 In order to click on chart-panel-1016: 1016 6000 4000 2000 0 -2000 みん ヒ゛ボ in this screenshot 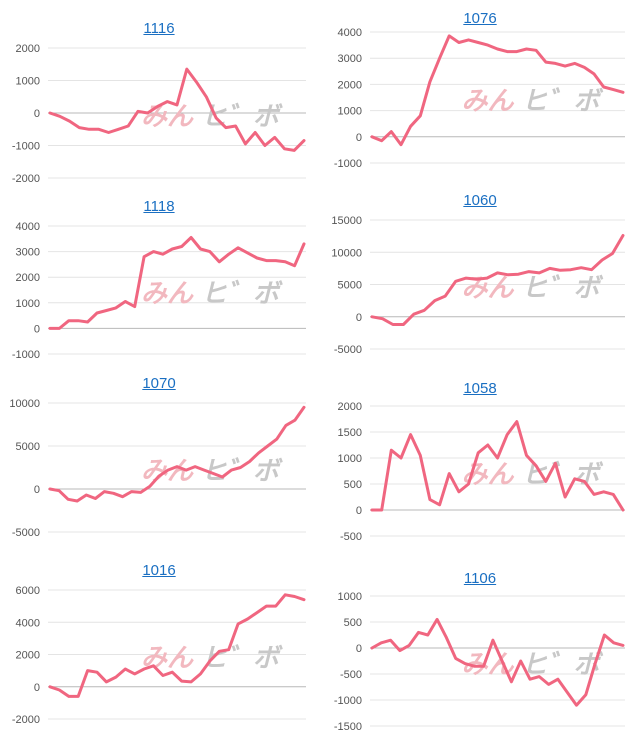, I will do `click(159, 646)`.